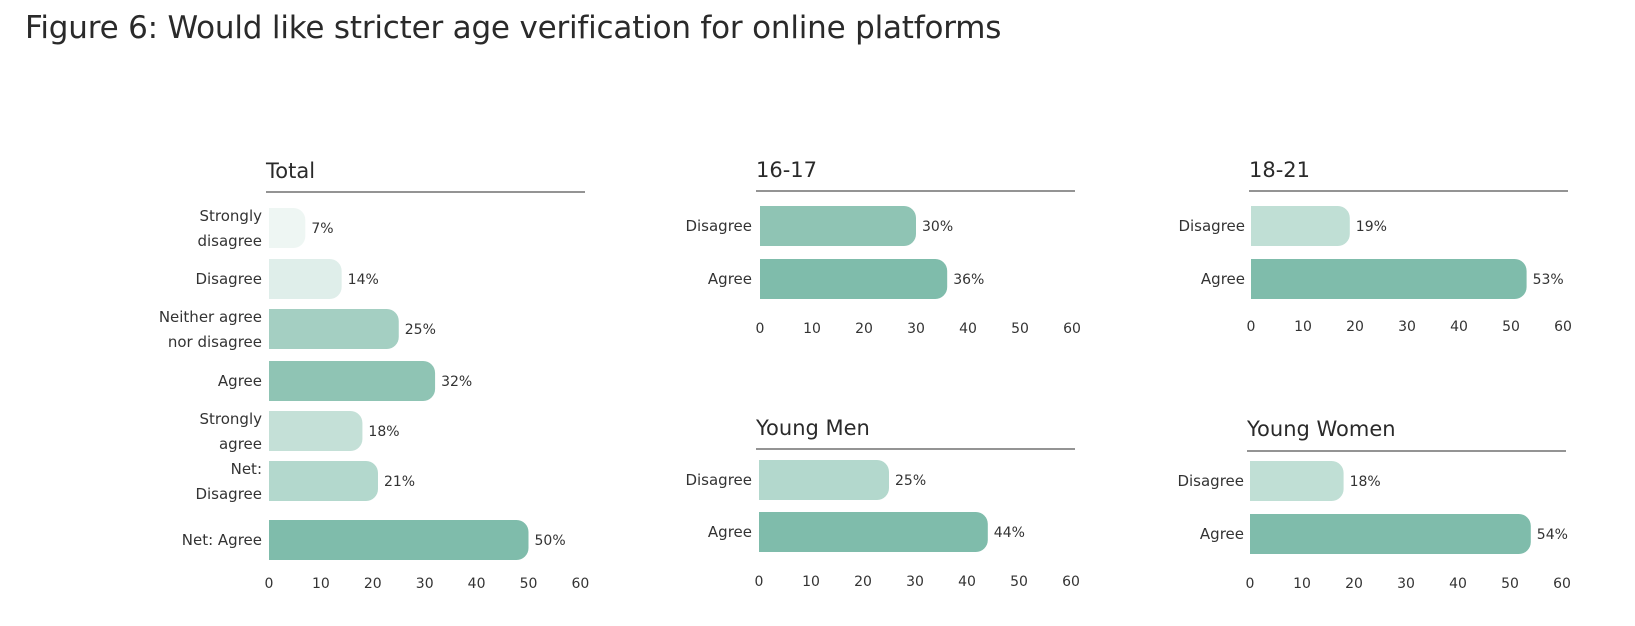 This screenshot has width=1635, height=626. Describe the element at coordinates (968, 280) in the screenshot. I see `data-label: 36%` at that location.